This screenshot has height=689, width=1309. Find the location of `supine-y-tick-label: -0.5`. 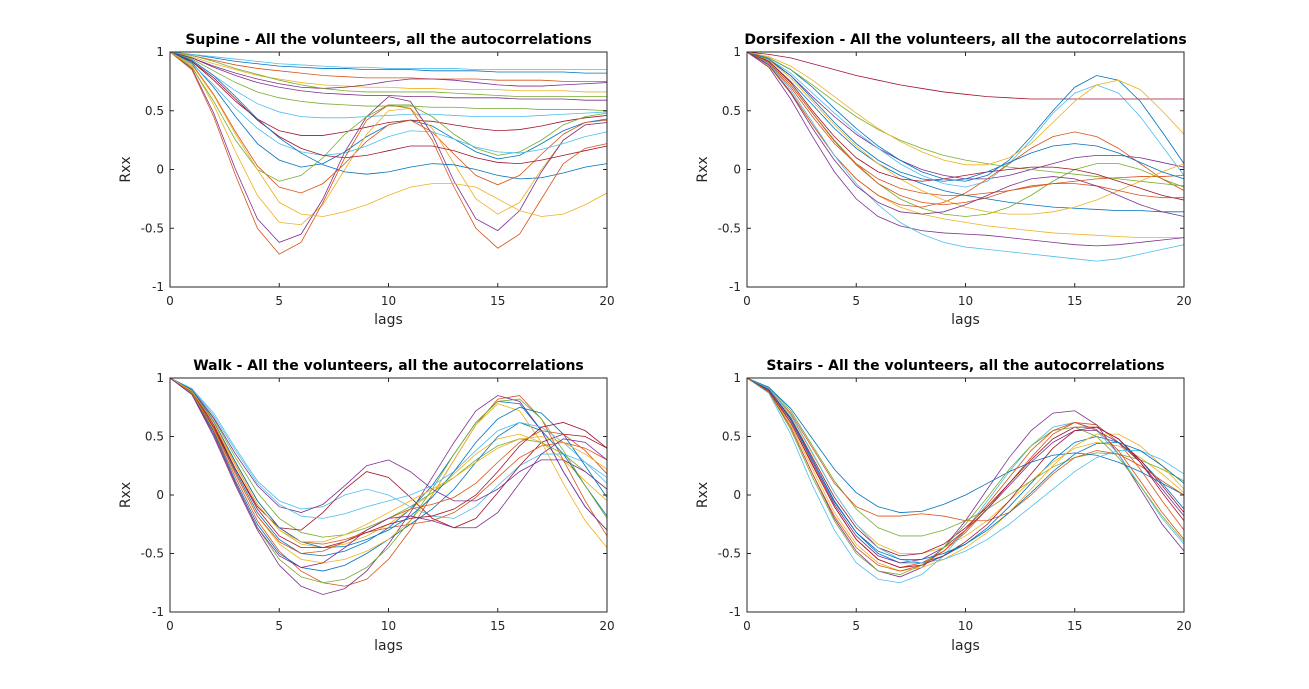

supine-y-tick-label: -0.5 is located at coordinates (152, 228).